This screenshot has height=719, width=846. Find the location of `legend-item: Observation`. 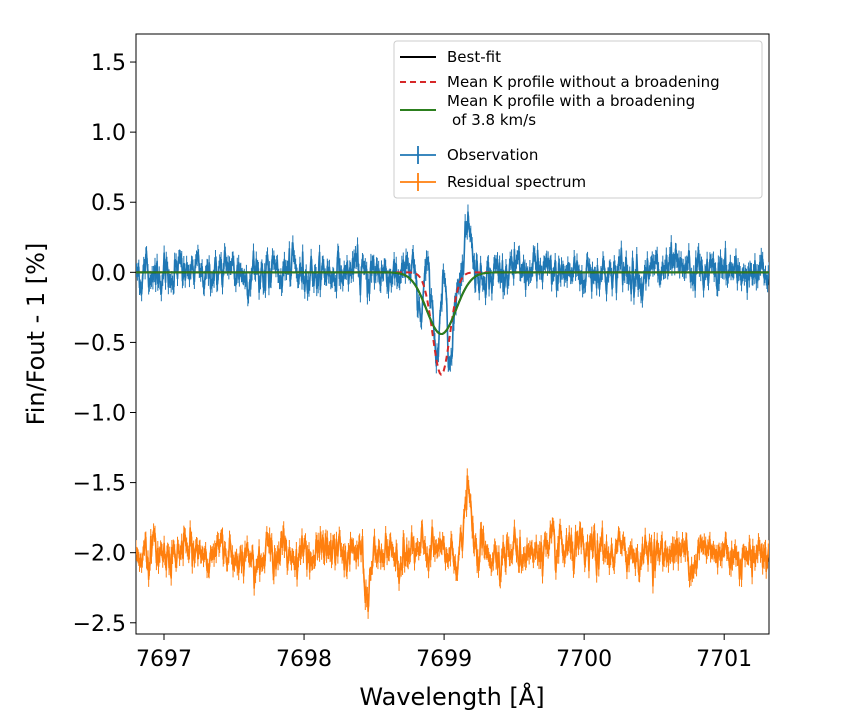

legend-item: Observation is located at coordinates (469, 155).